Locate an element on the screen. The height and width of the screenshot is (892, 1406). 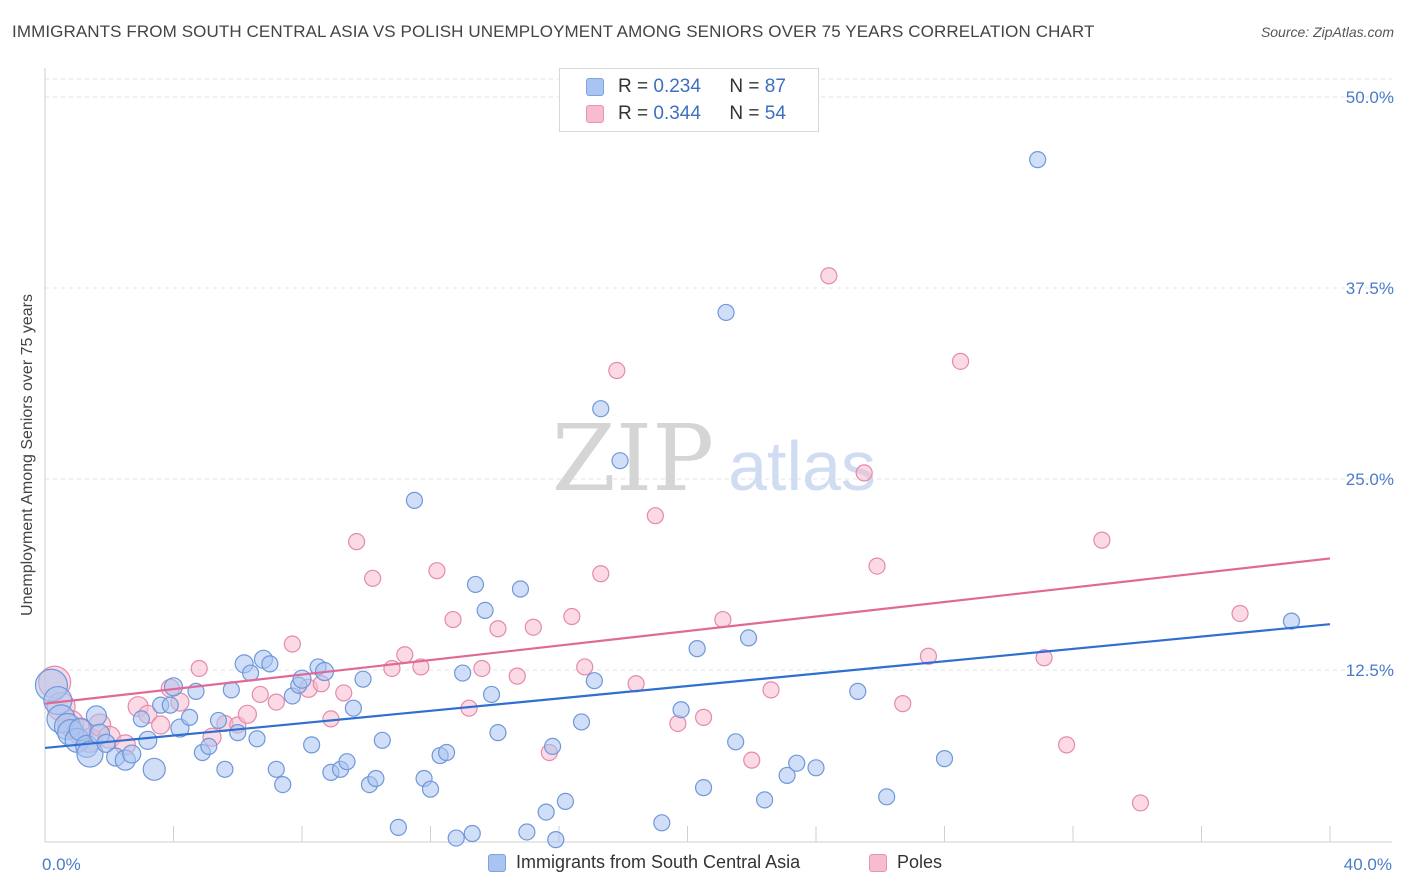
legend-r-value-pink: 0.344 is located at coordinates (677, 113).